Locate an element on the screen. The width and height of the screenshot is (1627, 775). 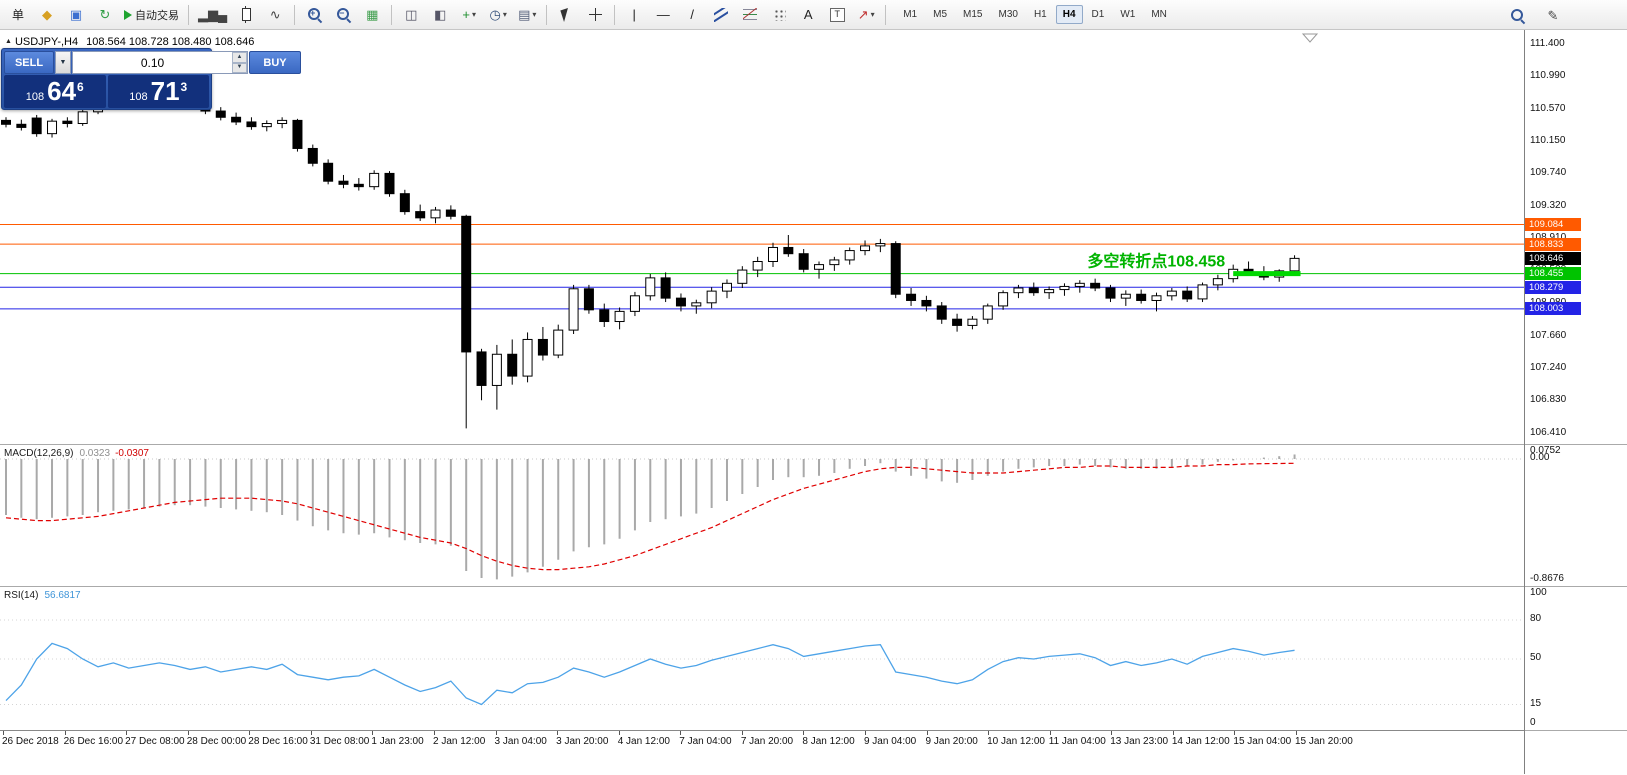
buy-price-handle: 108 is located at coordinates (138, 97).